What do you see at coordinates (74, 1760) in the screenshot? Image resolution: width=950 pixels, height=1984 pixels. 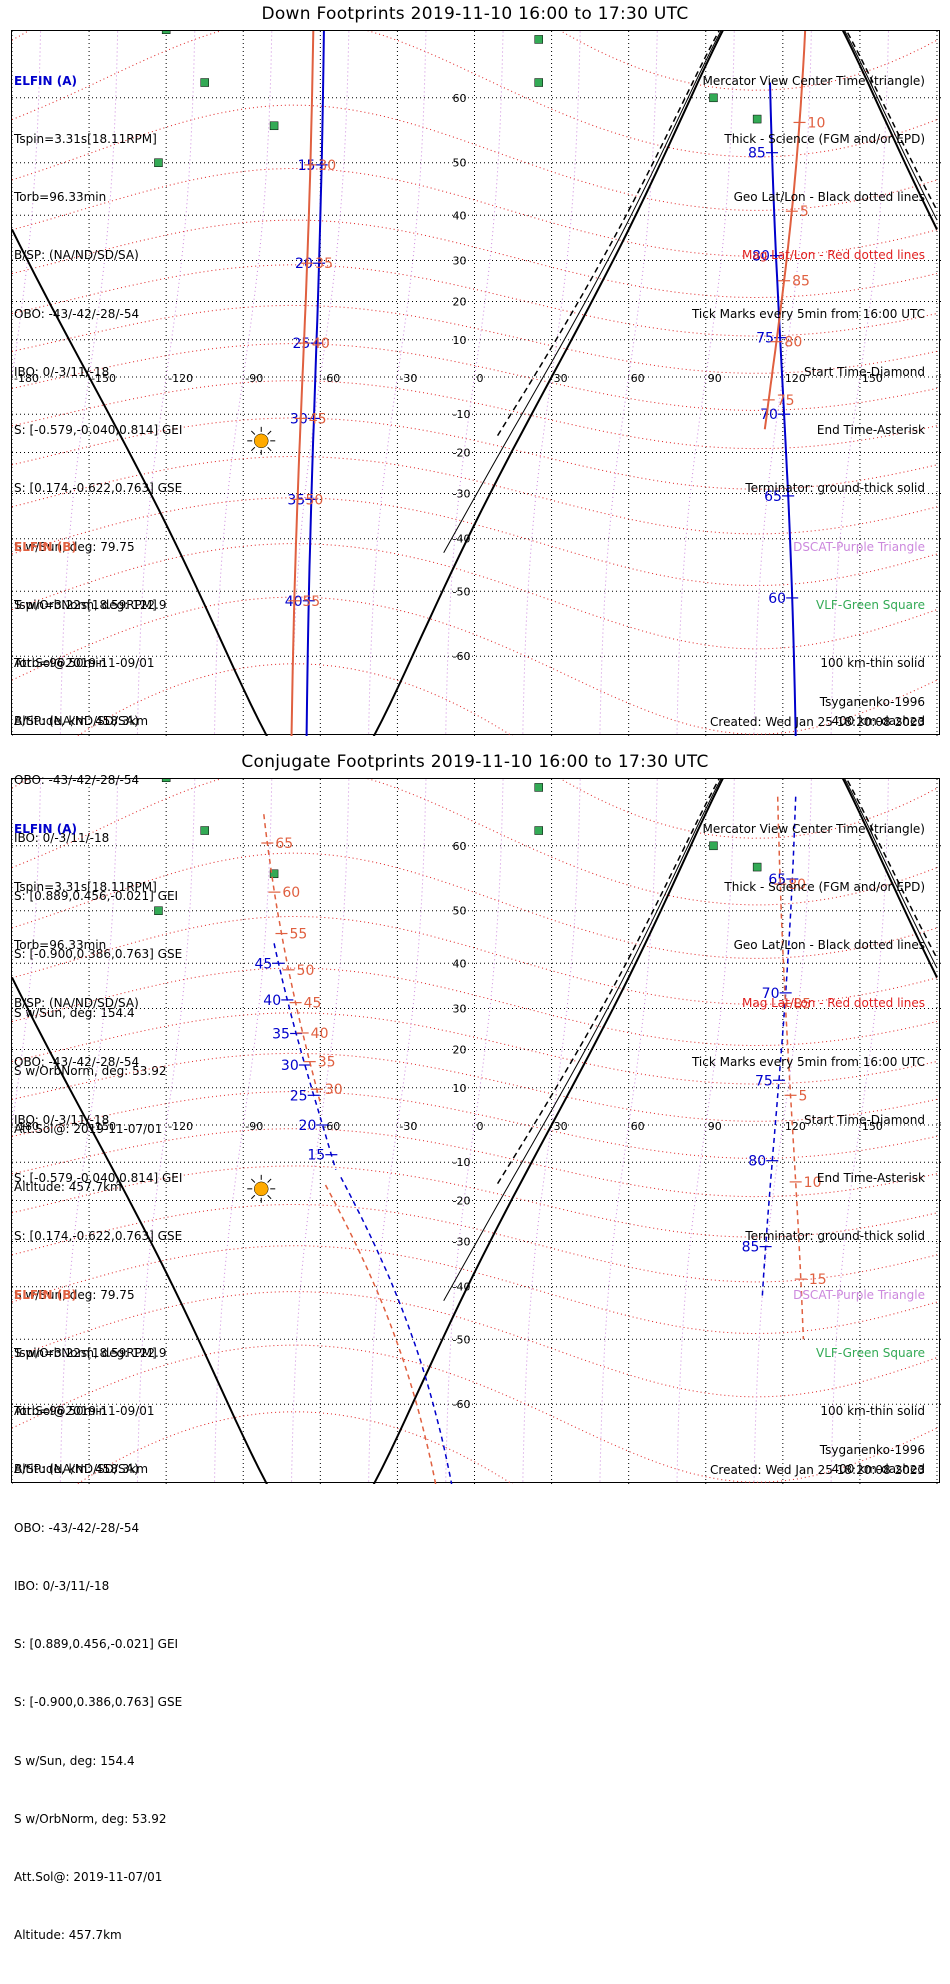 I see `elfin-b-line: S w/Sun, deg: 154.4` at bounding box center [74, 1760].